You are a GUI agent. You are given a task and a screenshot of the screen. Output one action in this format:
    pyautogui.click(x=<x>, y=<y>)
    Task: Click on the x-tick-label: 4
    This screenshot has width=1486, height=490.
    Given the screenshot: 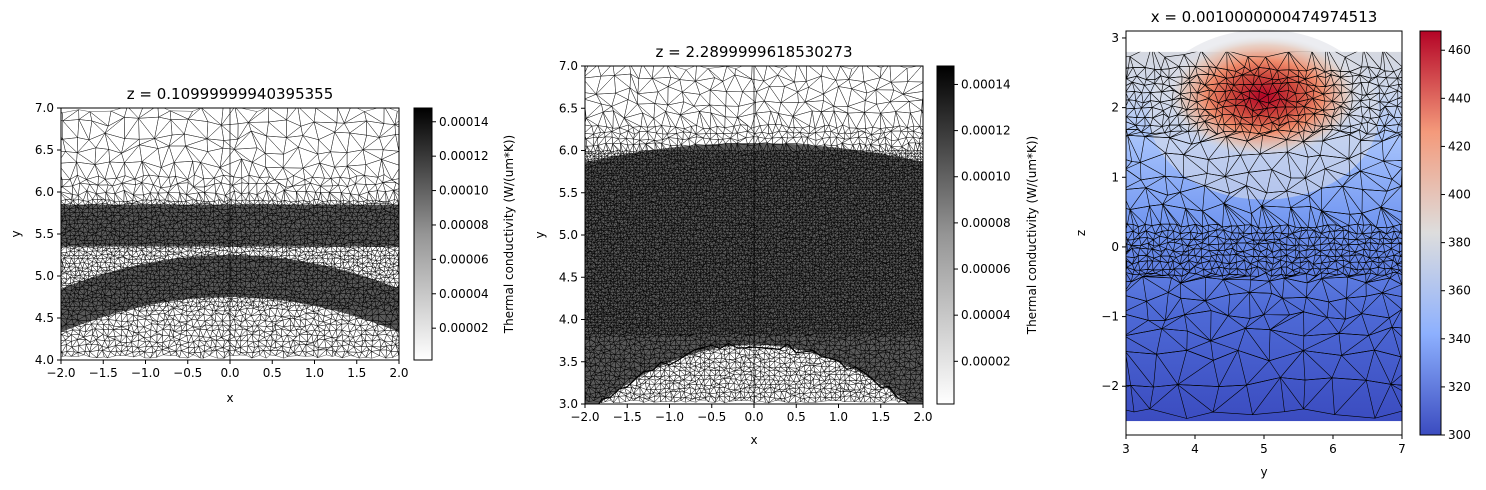 What is the action you would take?
    pyautogui.click(x=1195, y=449)
    